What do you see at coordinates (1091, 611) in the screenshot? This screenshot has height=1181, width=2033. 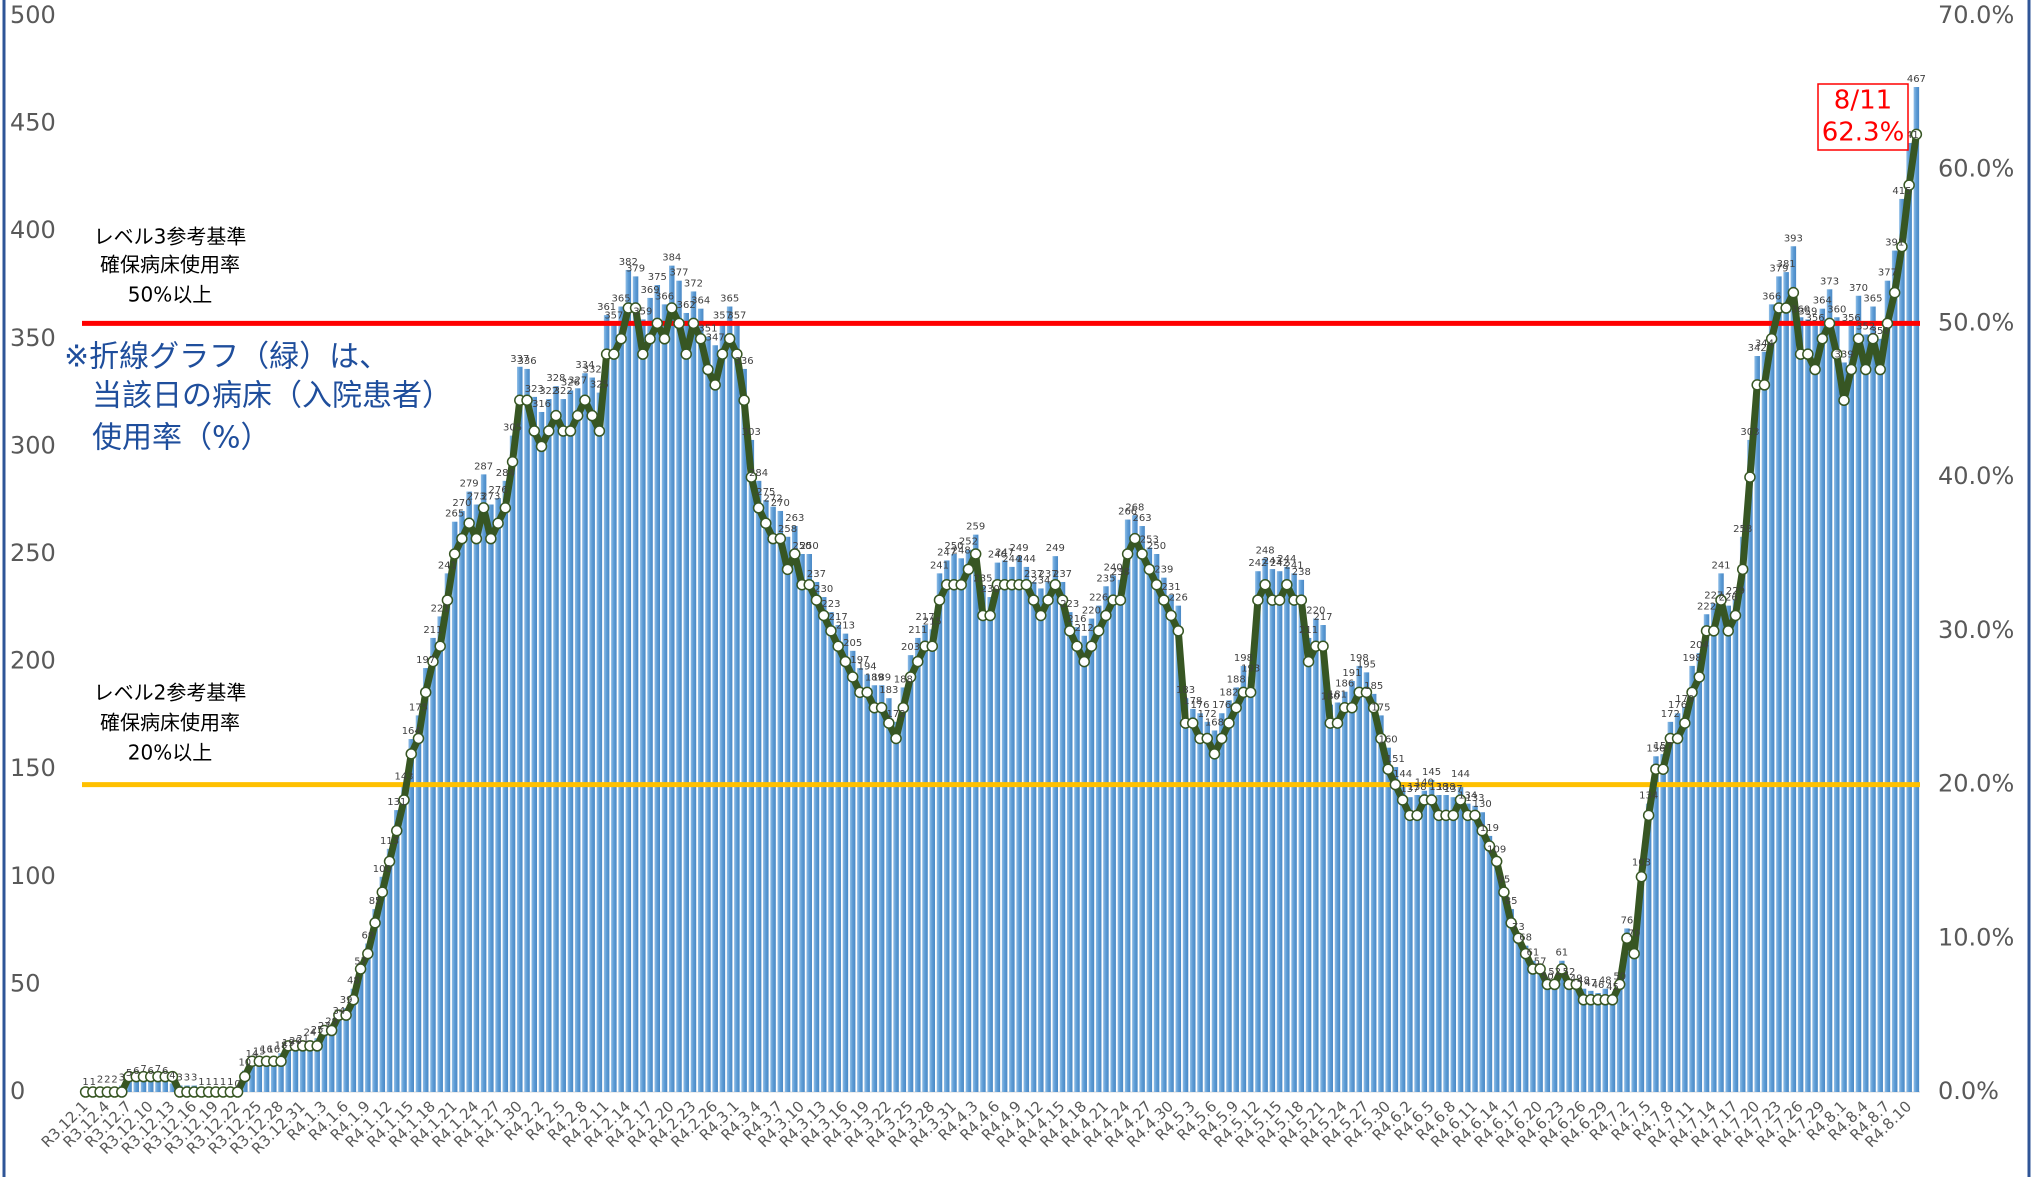 I see `data-label: 220` at bounding box center [1091, 611].